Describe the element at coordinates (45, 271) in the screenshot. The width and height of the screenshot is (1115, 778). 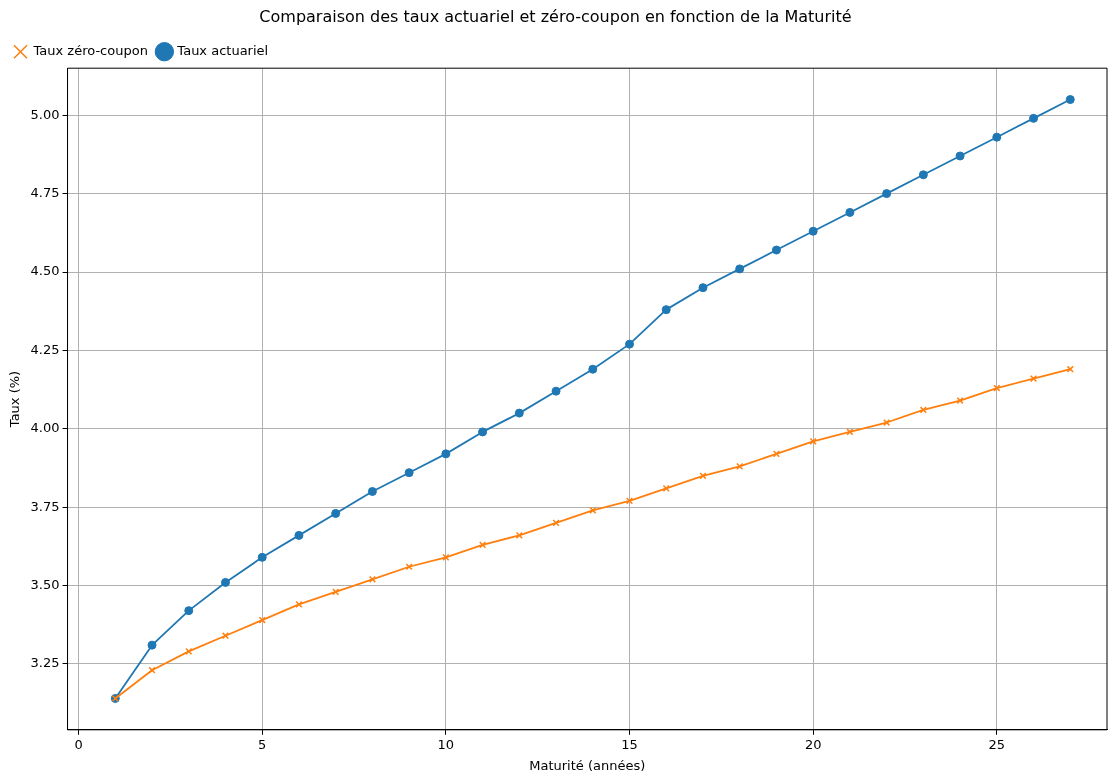
I see `y-tick-label: 4.50` at that location.